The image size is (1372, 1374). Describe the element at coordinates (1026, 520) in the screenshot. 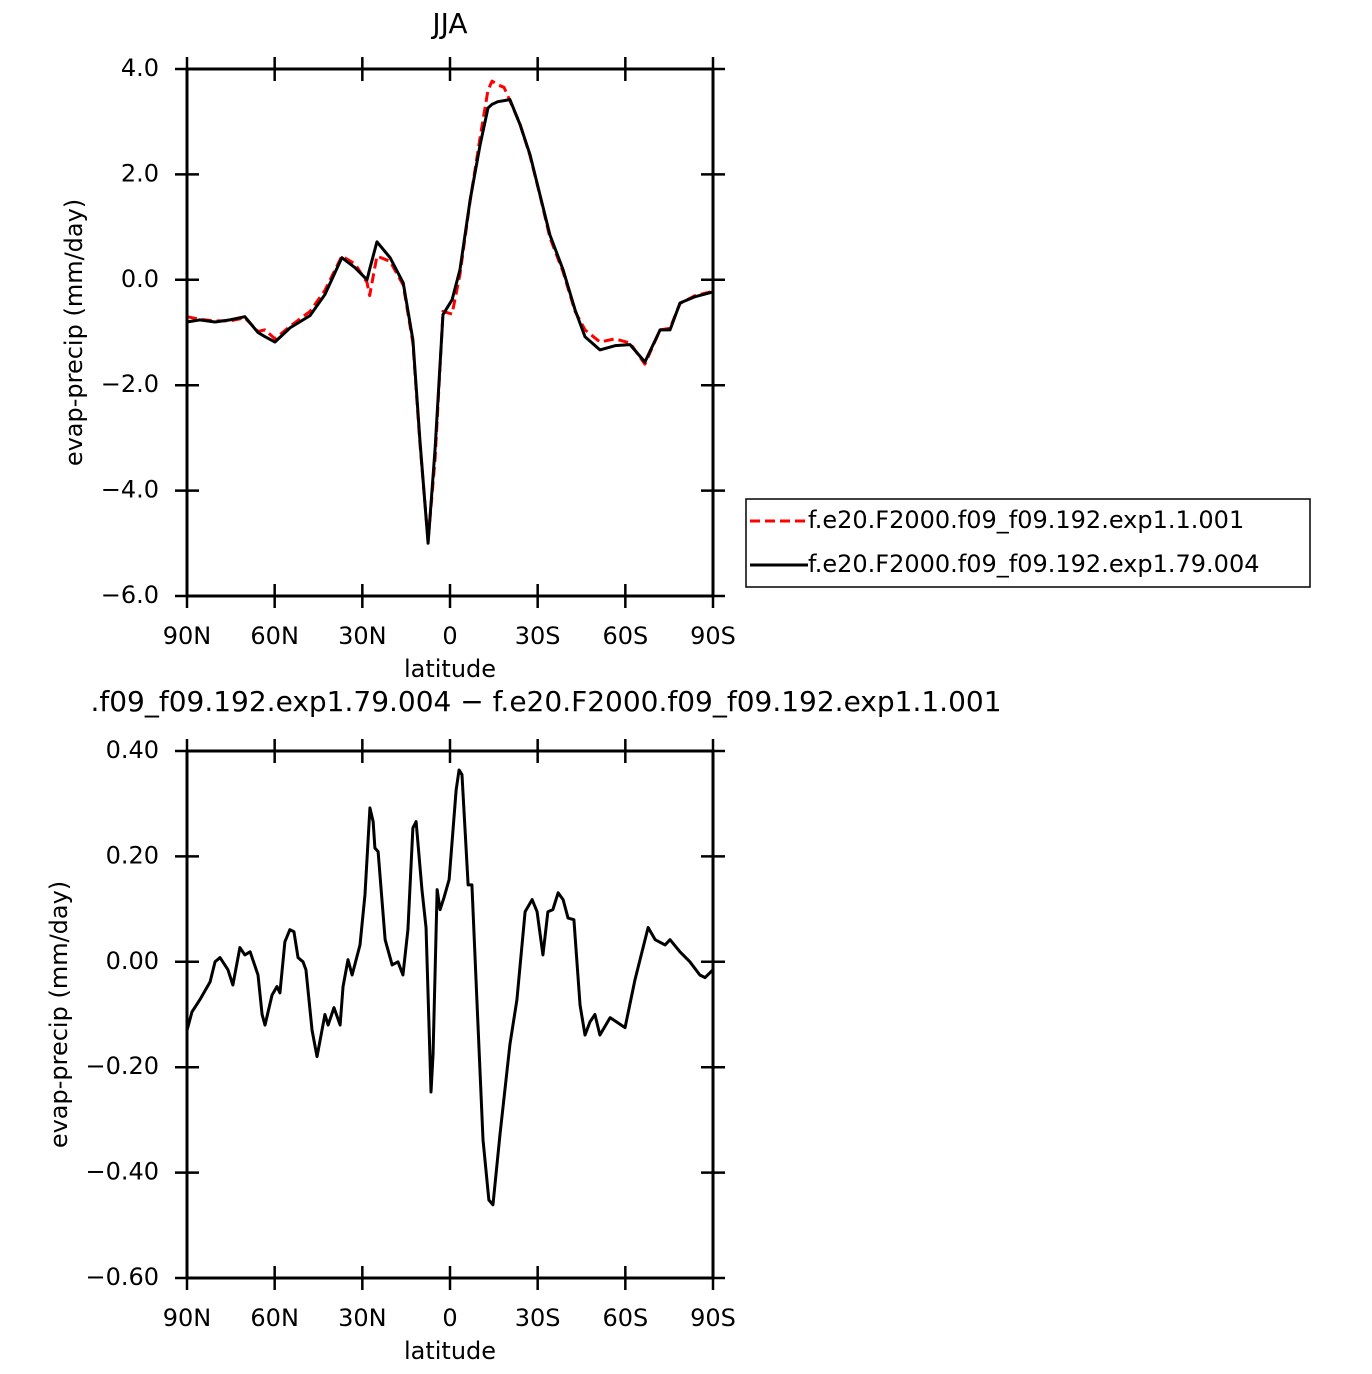

I see `legend-label: f.e20.F2000.f09_f09.192.exp1.1.001` at that location.